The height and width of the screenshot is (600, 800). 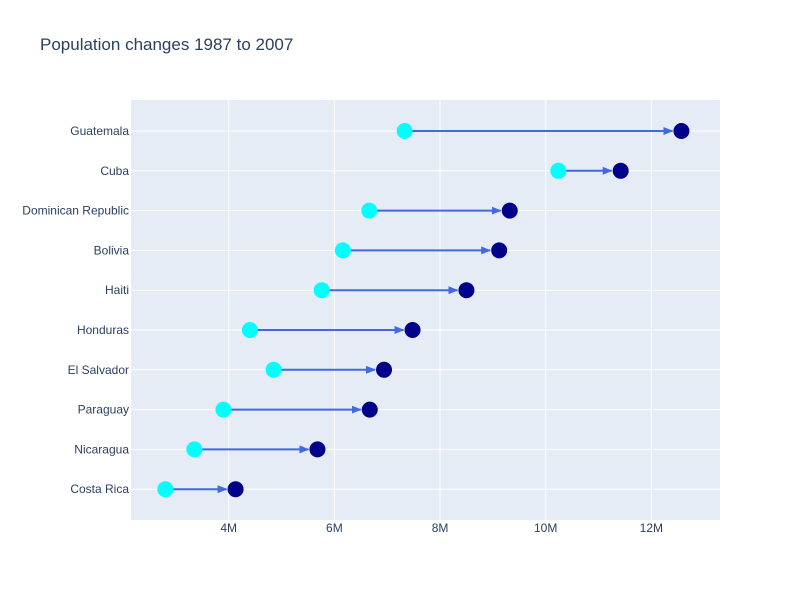 I want to click on y-tick-label: Bolivia, so click(x=112, y=250).